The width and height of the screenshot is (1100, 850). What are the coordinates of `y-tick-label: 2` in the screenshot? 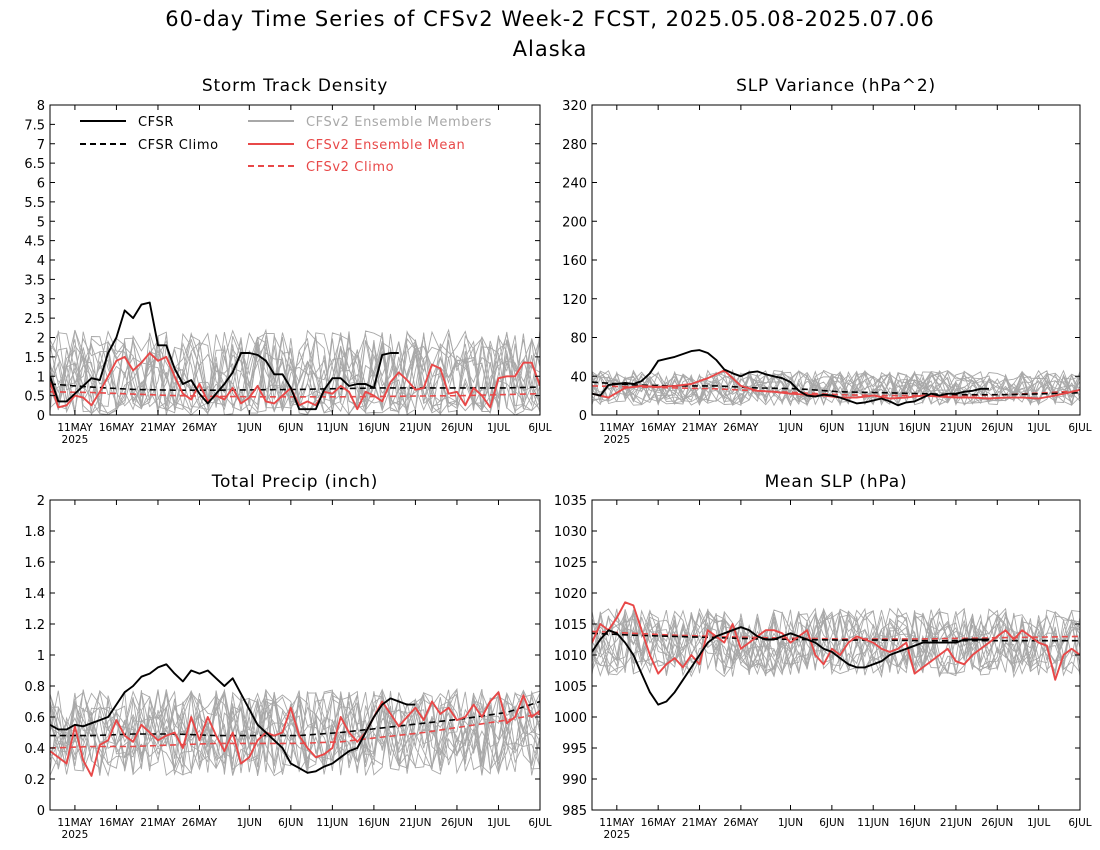 It's located at (41, 501).